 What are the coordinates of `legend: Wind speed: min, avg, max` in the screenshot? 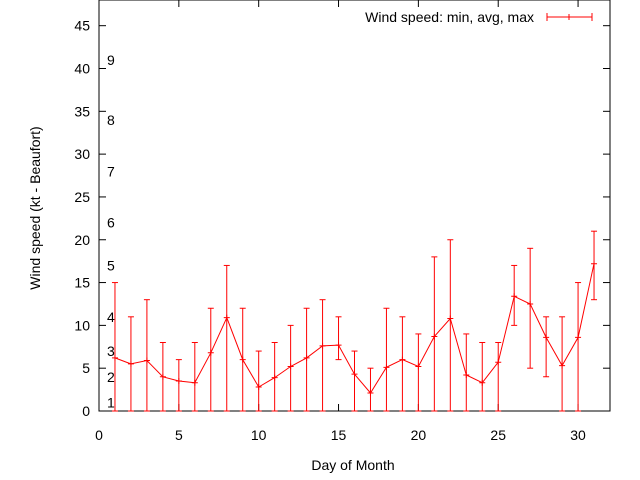 It's located at (479, 17).